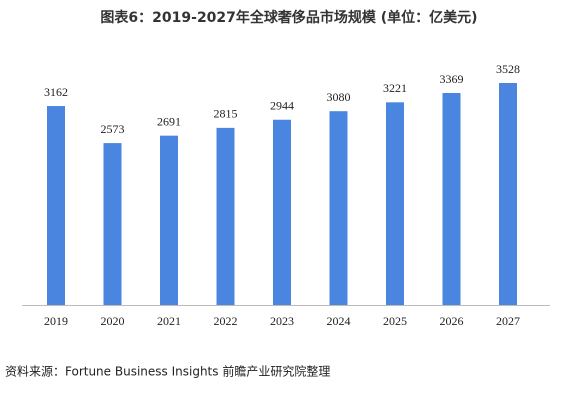 This screenshot has width=578, height=402. I want to click on x-tick-label: 2024, so click(339, 321).